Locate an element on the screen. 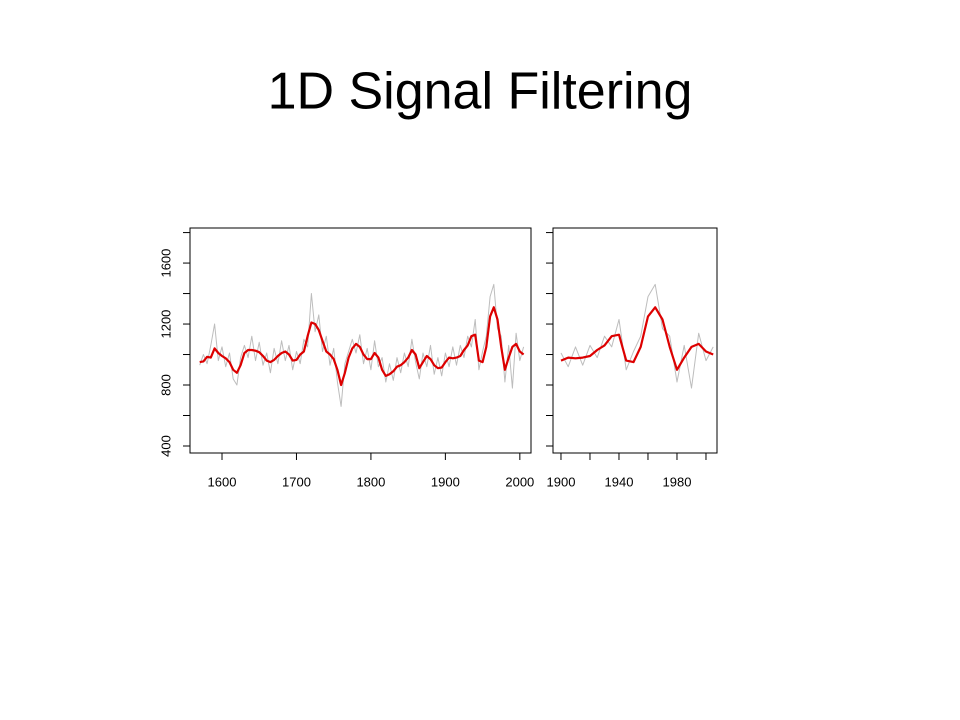  x-tick-label: 1700 is located at coordinates (296, 481).